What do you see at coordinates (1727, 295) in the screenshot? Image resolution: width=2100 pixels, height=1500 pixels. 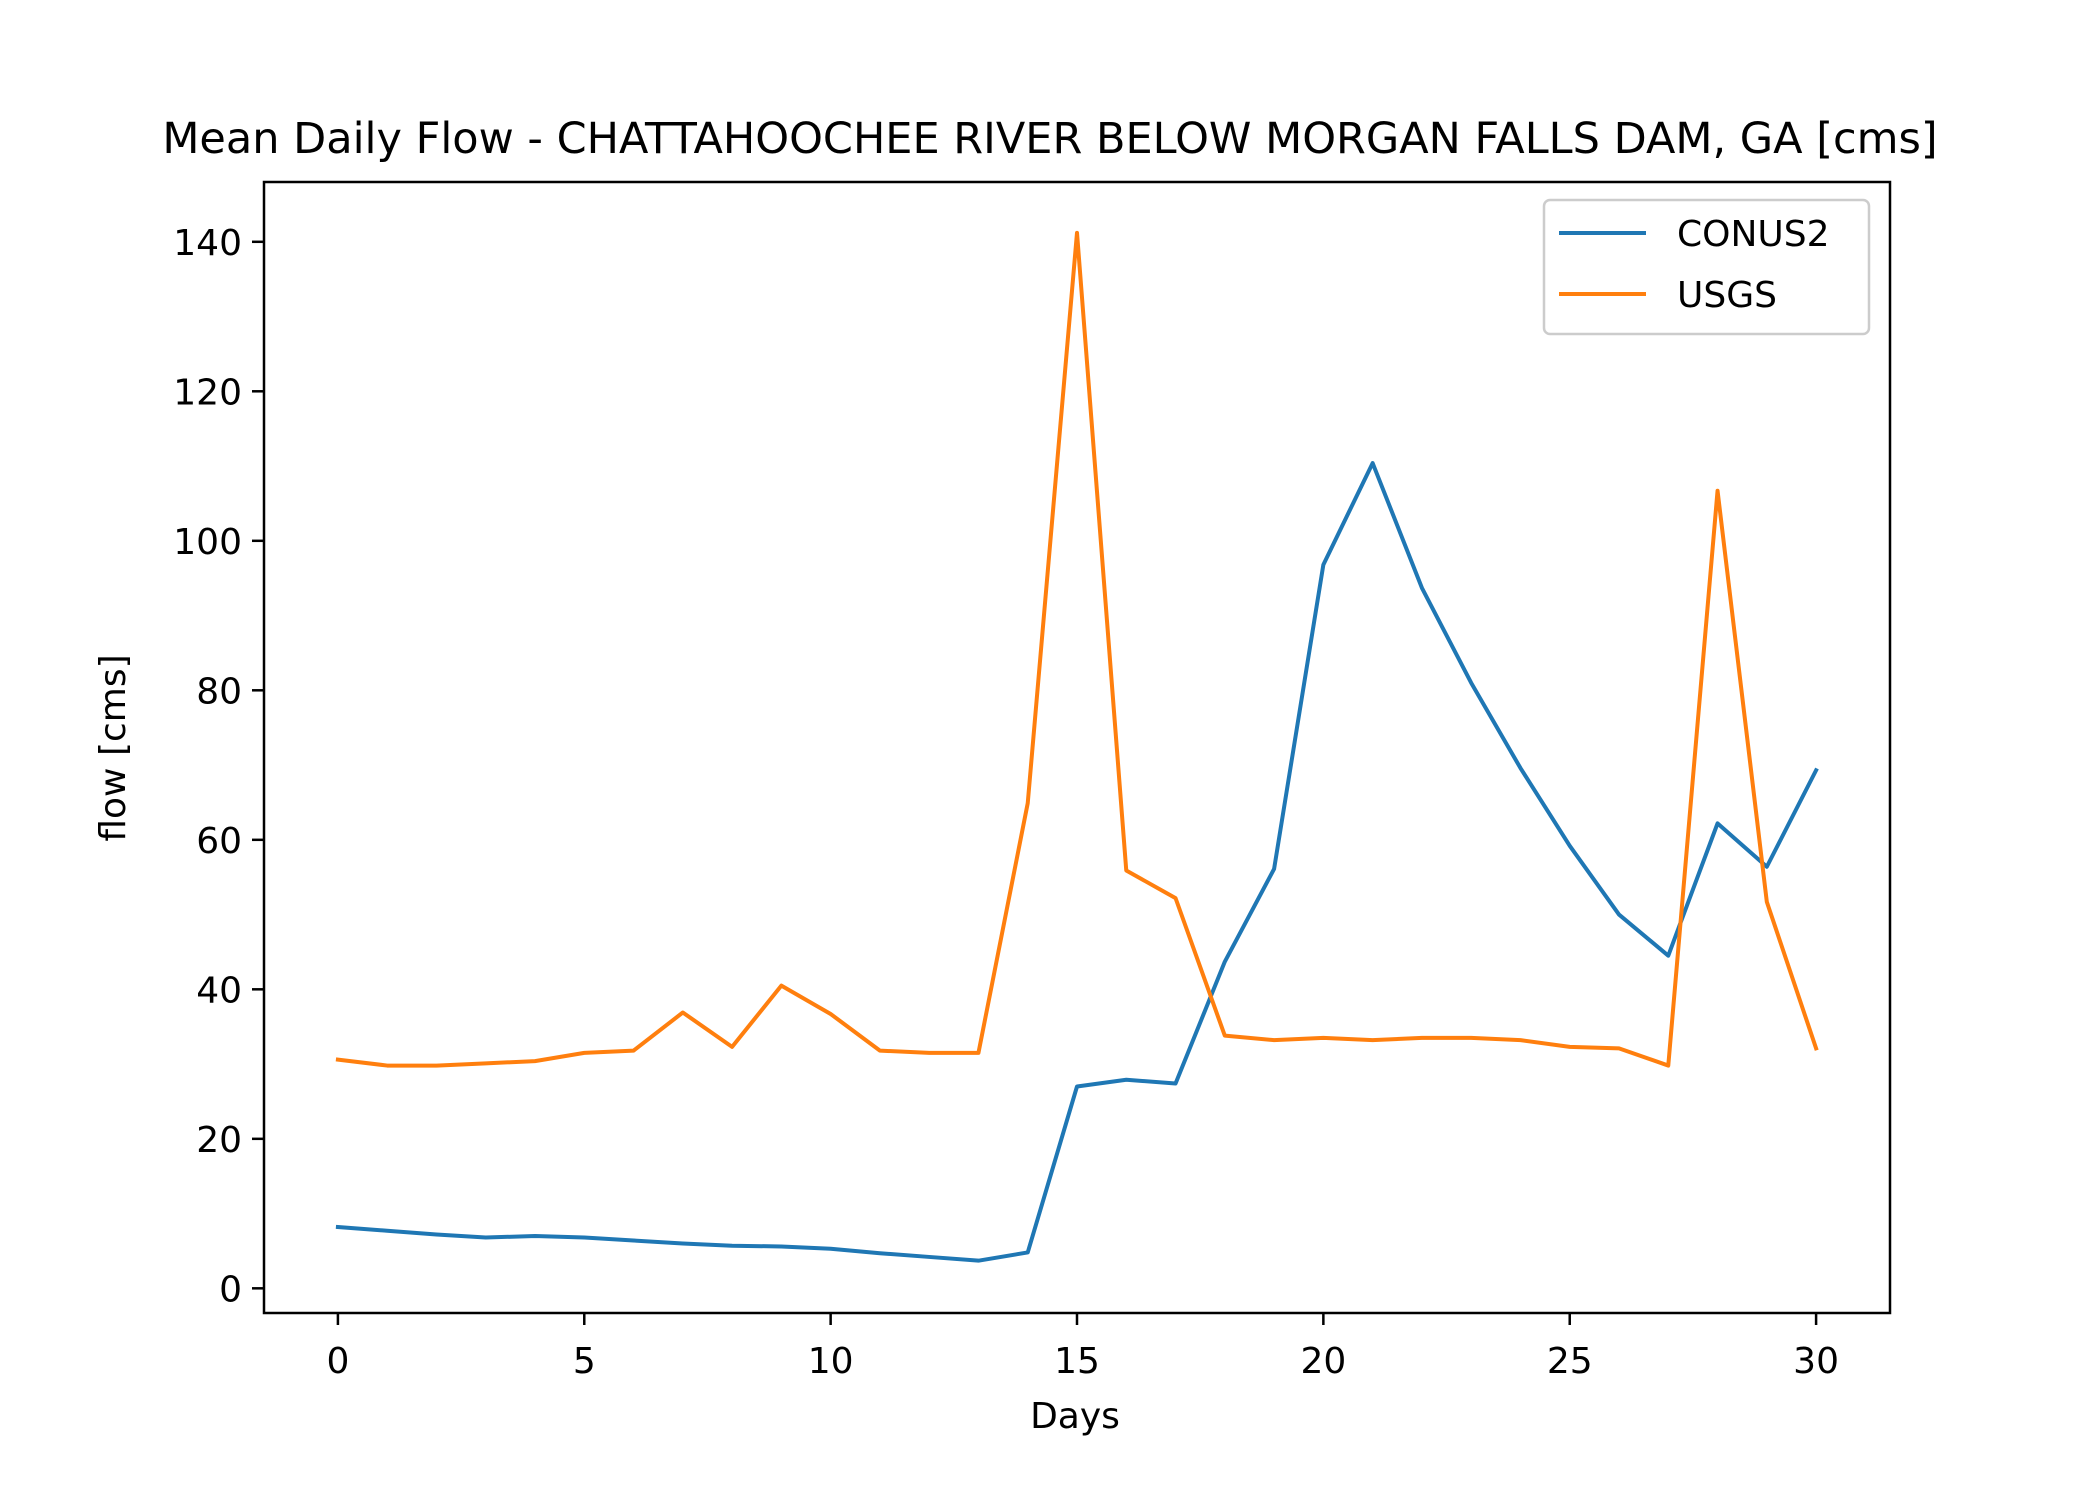 I see `legend-label-usgs: USGS` at bounding box center [1727, 295].